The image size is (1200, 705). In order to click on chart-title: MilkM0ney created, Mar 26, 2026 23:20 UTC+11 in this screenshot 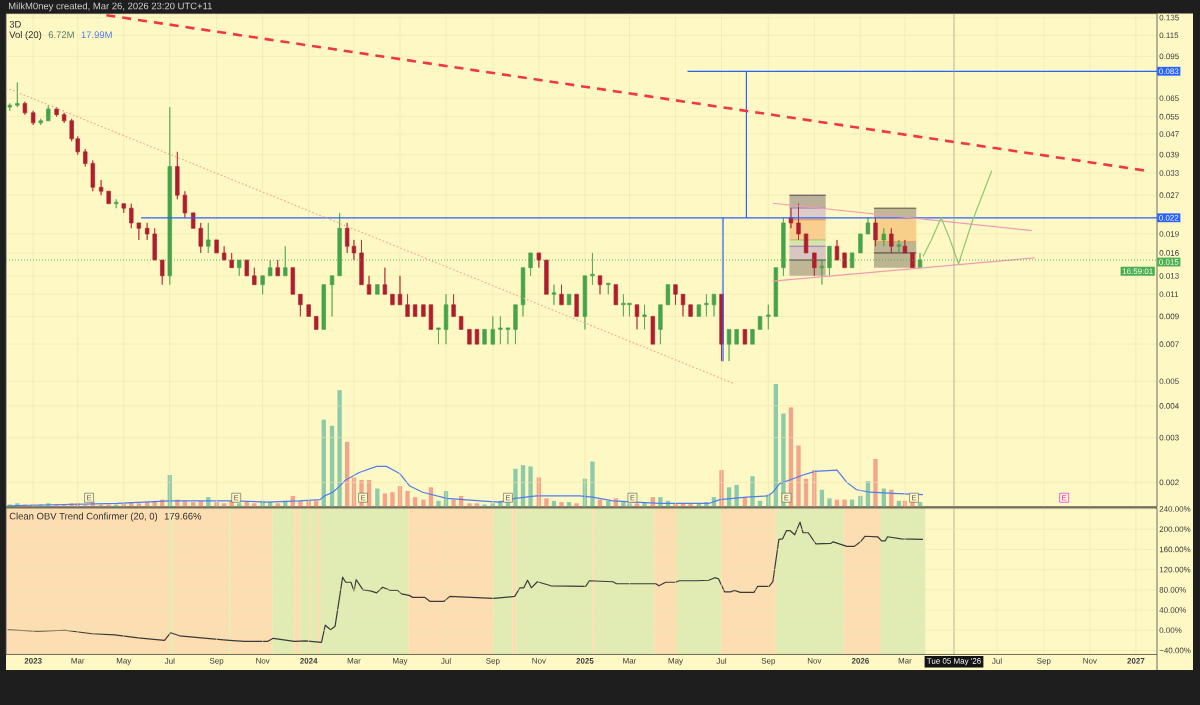, I will do `click(110, 7)`.